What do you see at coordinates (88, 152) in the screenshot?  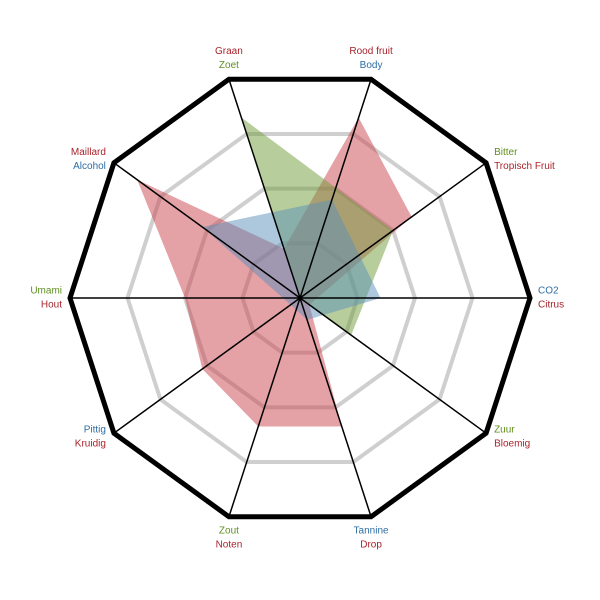 I see `axis-label: Maillard` at bounding box center [88, 152].